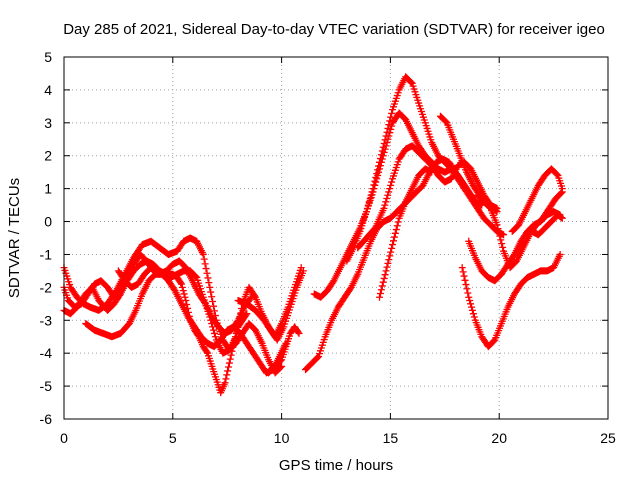  I want to click on x-tick-labels: 0 5 10 15 20 25, so click(338, 438).